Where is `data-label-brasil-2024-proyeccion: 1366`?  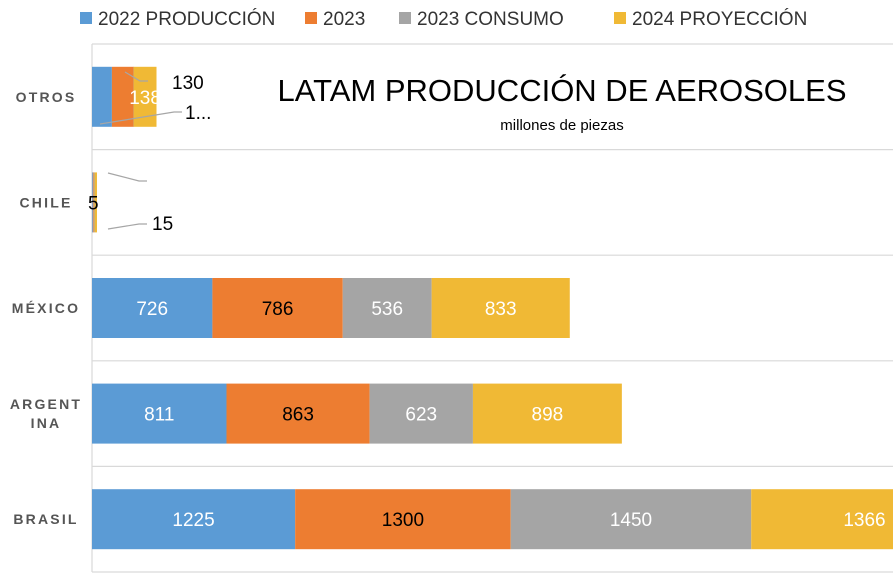 data-label-brasil-2024-proyeccion: 1366 is located at coordinates (864, 520).